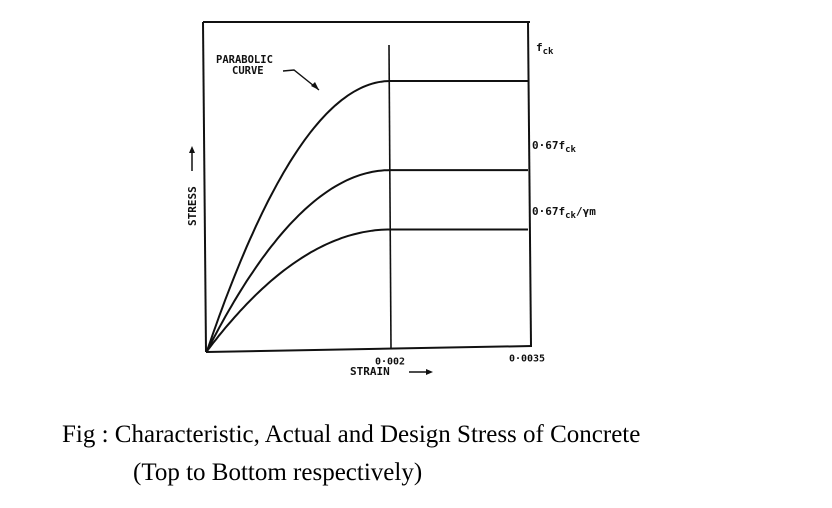 The height and width of the screenshot is (508, 832). What do you see at coordinates (370, 371) in the screenshot?
I see `x-axis-label: STRAIN` at bounding box center [370, 371].